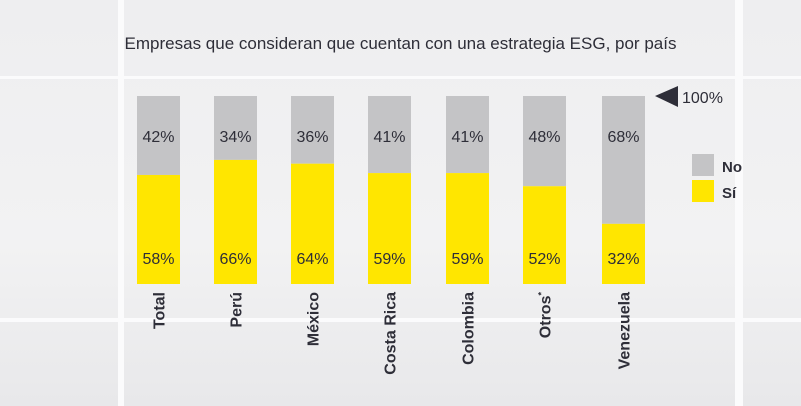 The image size is (801, 406). Describe the element at coordinates (235, 137) in the screenshot. I see `value-label-no: 34%` at that location.